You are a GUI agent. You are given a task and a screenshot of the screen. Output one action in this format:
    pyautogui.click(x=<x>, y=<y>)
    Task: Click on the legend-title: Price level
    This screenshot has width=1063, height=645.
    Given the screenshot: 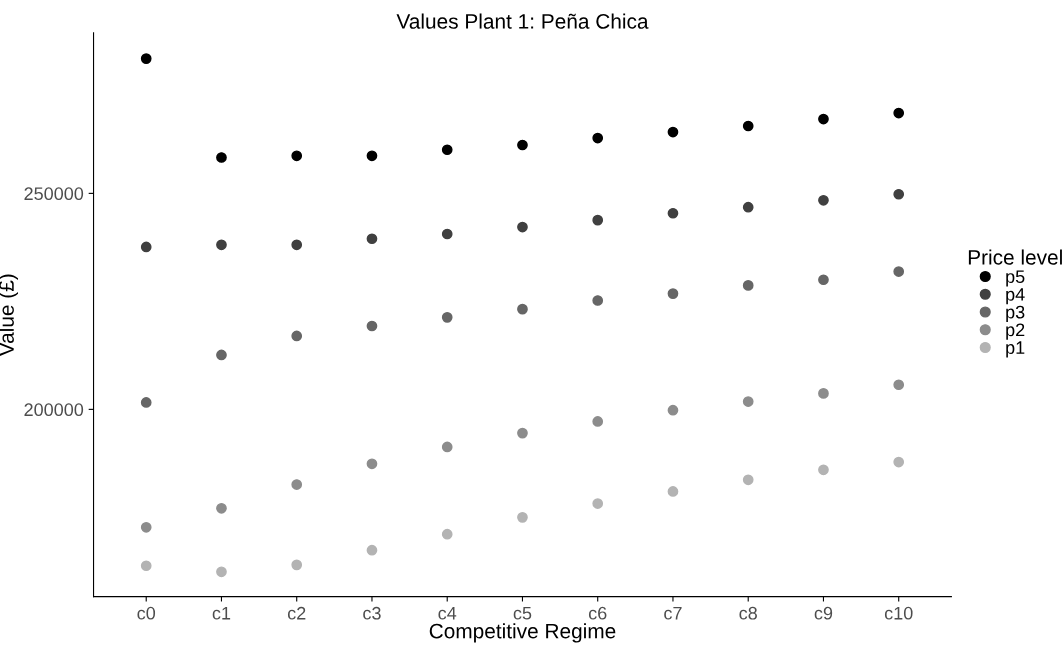 What is the action you would take?
    pyautogui.click(x=1015, y=257)
    